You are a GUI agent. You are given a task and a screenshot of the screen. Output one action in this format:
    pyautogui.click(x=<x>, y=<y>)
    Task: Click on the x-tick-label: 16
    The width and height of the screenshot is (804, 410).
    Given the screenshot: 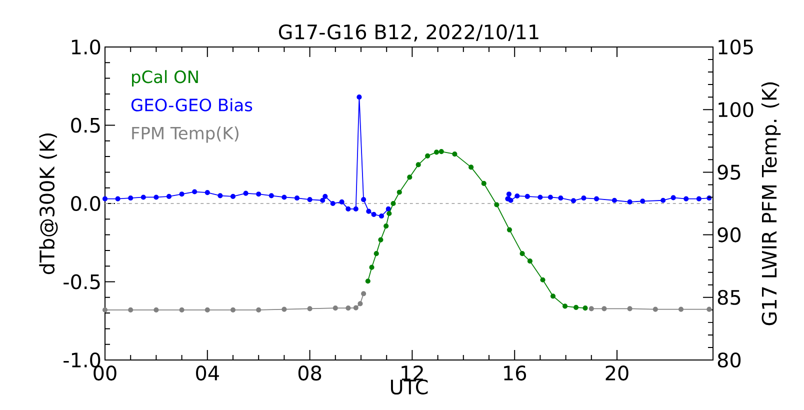 What is the action you would take?
    pyautogui.click(x=515, y=373)
    